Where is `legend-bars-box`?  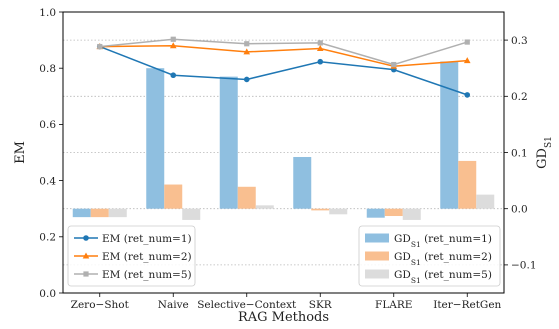 legend-bars-box is located at coordinates (429, 256).